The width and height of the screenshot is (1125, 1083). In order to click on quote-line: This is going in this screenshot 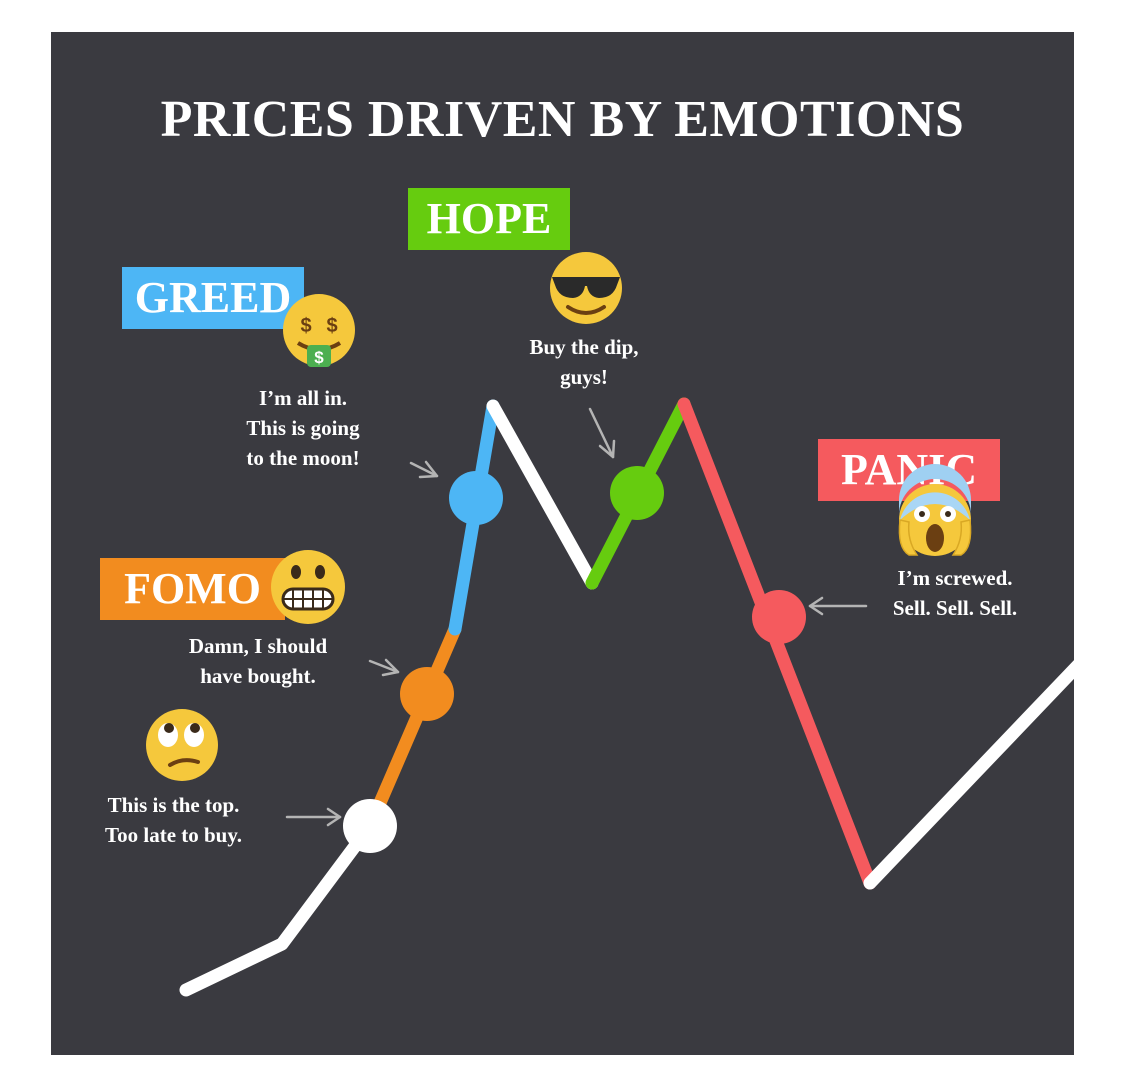, I will do `click(303, 428)`.